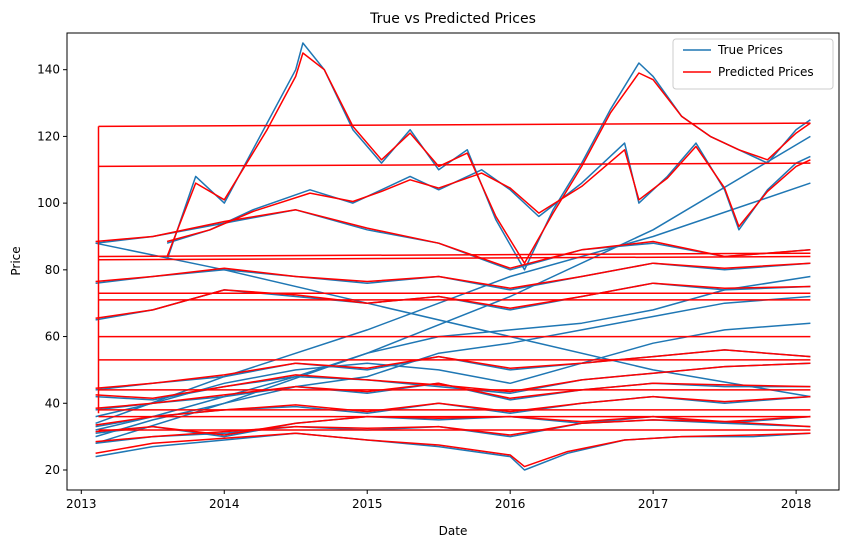 This screenshot has width=850, height=547. What do you see at coordinates (796, 504) in the screenshot?
I see `x-tick-label: 2018` at bounding box center [796, 504].